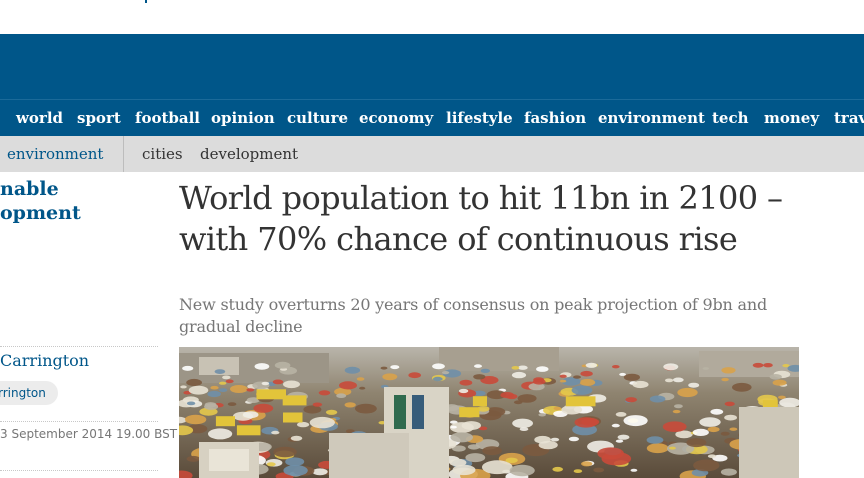 The width and height of the screenshot is (864, 478). I want to click on subnav-item-cities: cities, so click(162, 154).